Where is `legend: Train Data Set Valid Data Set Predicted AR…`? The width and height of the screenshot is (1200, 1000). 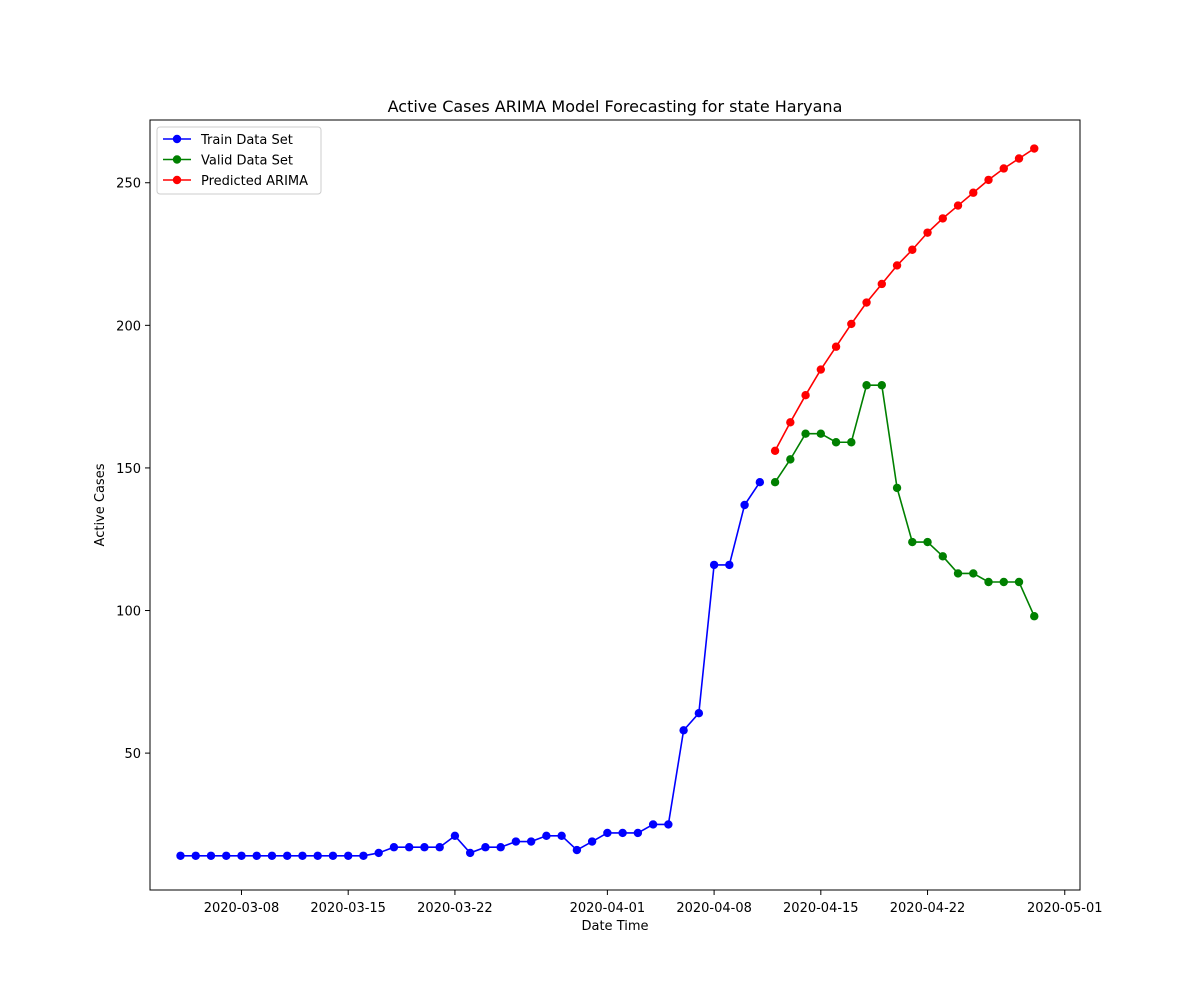
legend: Train Data Set Valid Data Set Predicted AR… is located at coordinates (239, 160).